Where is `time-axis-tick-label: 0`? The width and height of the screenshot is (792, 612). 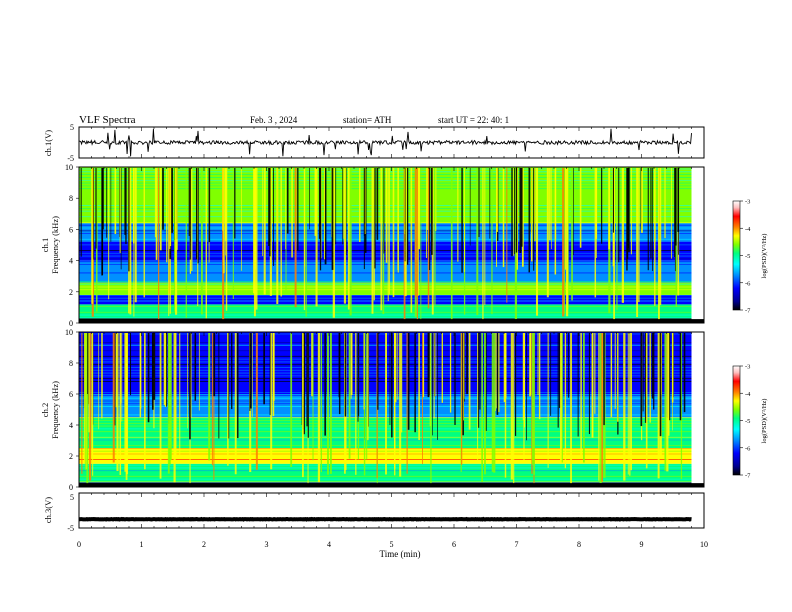
time-axis-tick-label: 0 is located at coordinates (79, 544).